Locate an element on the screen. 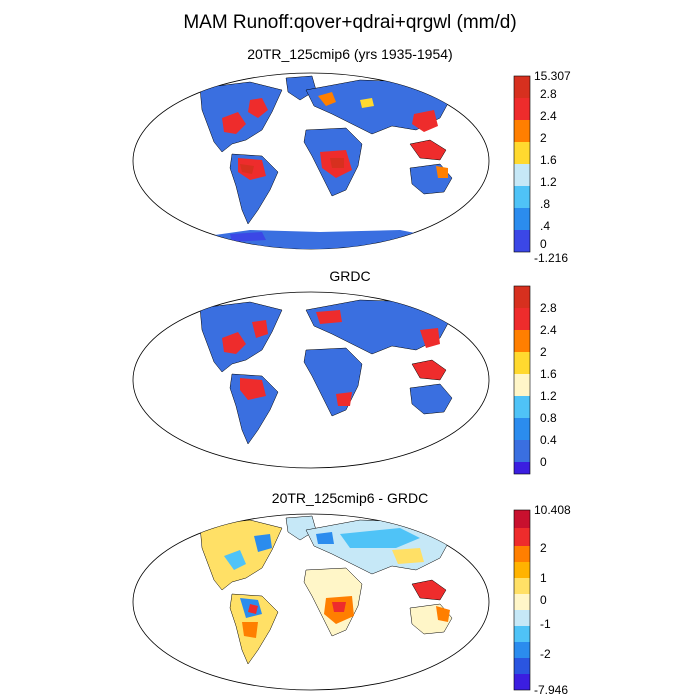 This screenshot has width=700, height=700. panel-2-title: GRDC is located at coordinates (350, 276).